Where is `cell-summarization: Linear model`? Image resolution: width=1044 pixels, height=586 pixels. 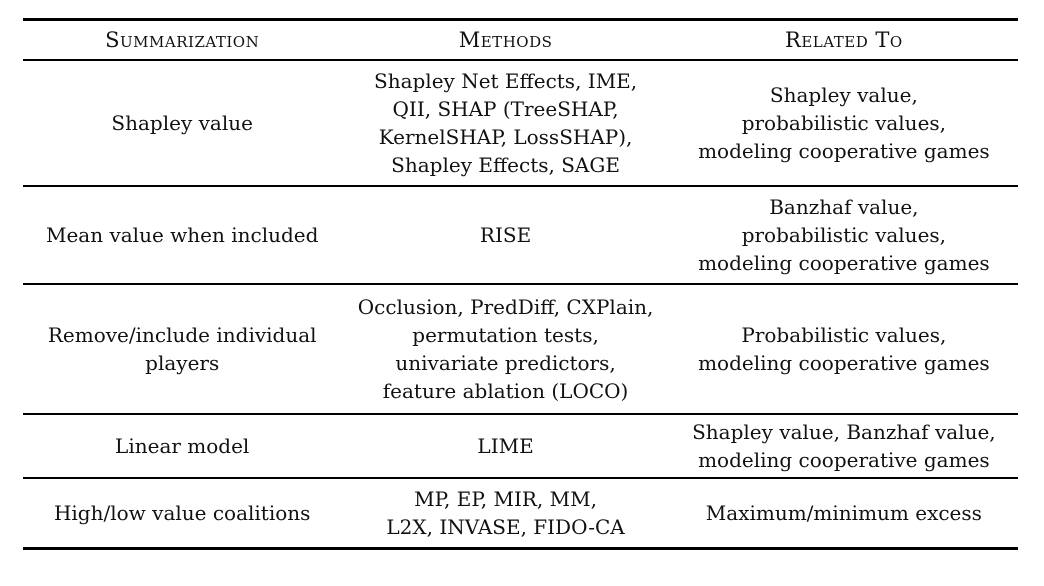
cell-summarization: Linear model is located at coordinates (182, 445).